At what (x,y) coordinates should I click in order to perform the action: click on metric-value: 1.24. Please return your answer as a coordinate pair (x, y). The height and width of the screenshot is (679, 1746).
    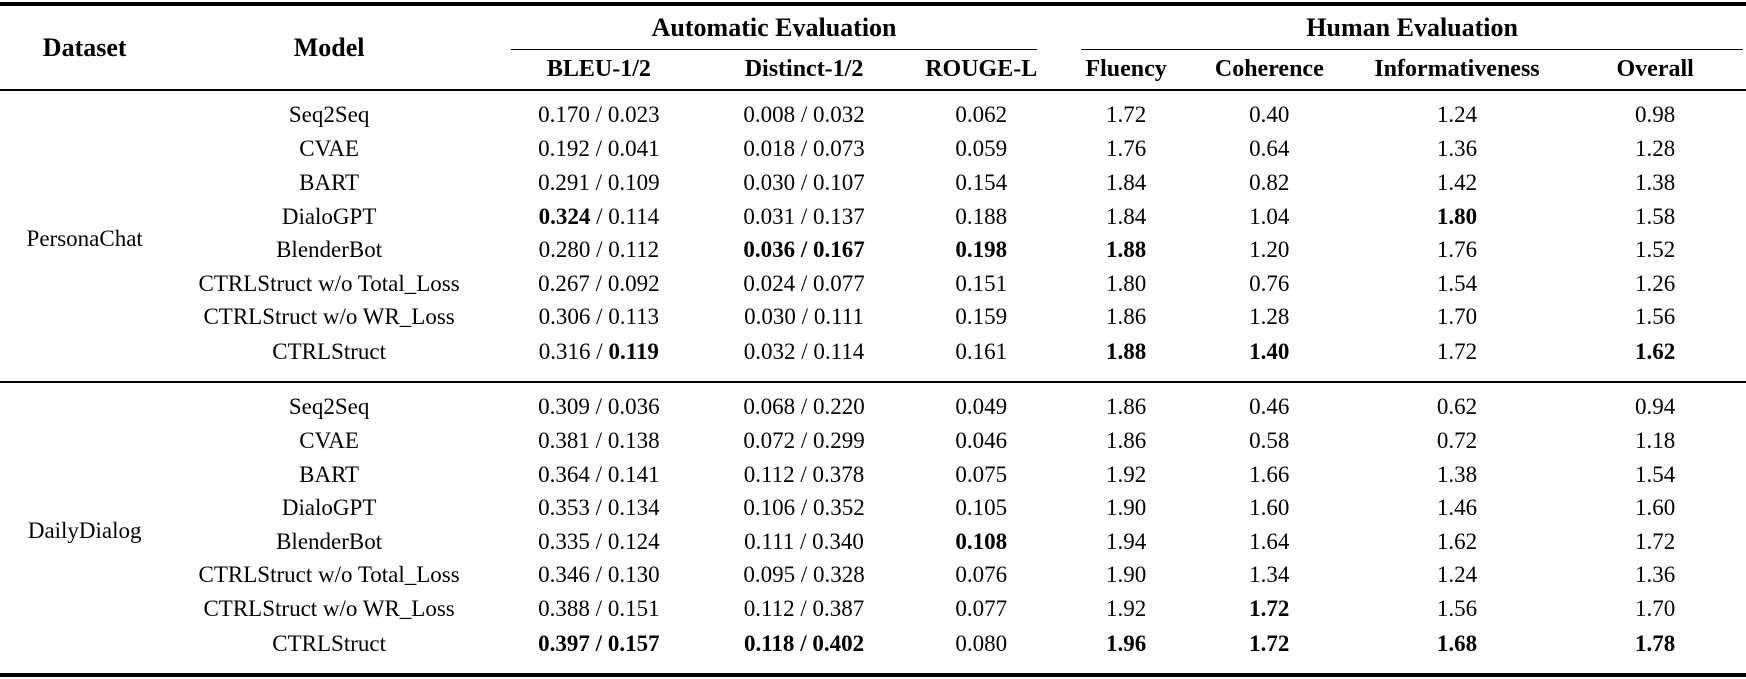
    Looking at the image, I should click on (1457, 575).